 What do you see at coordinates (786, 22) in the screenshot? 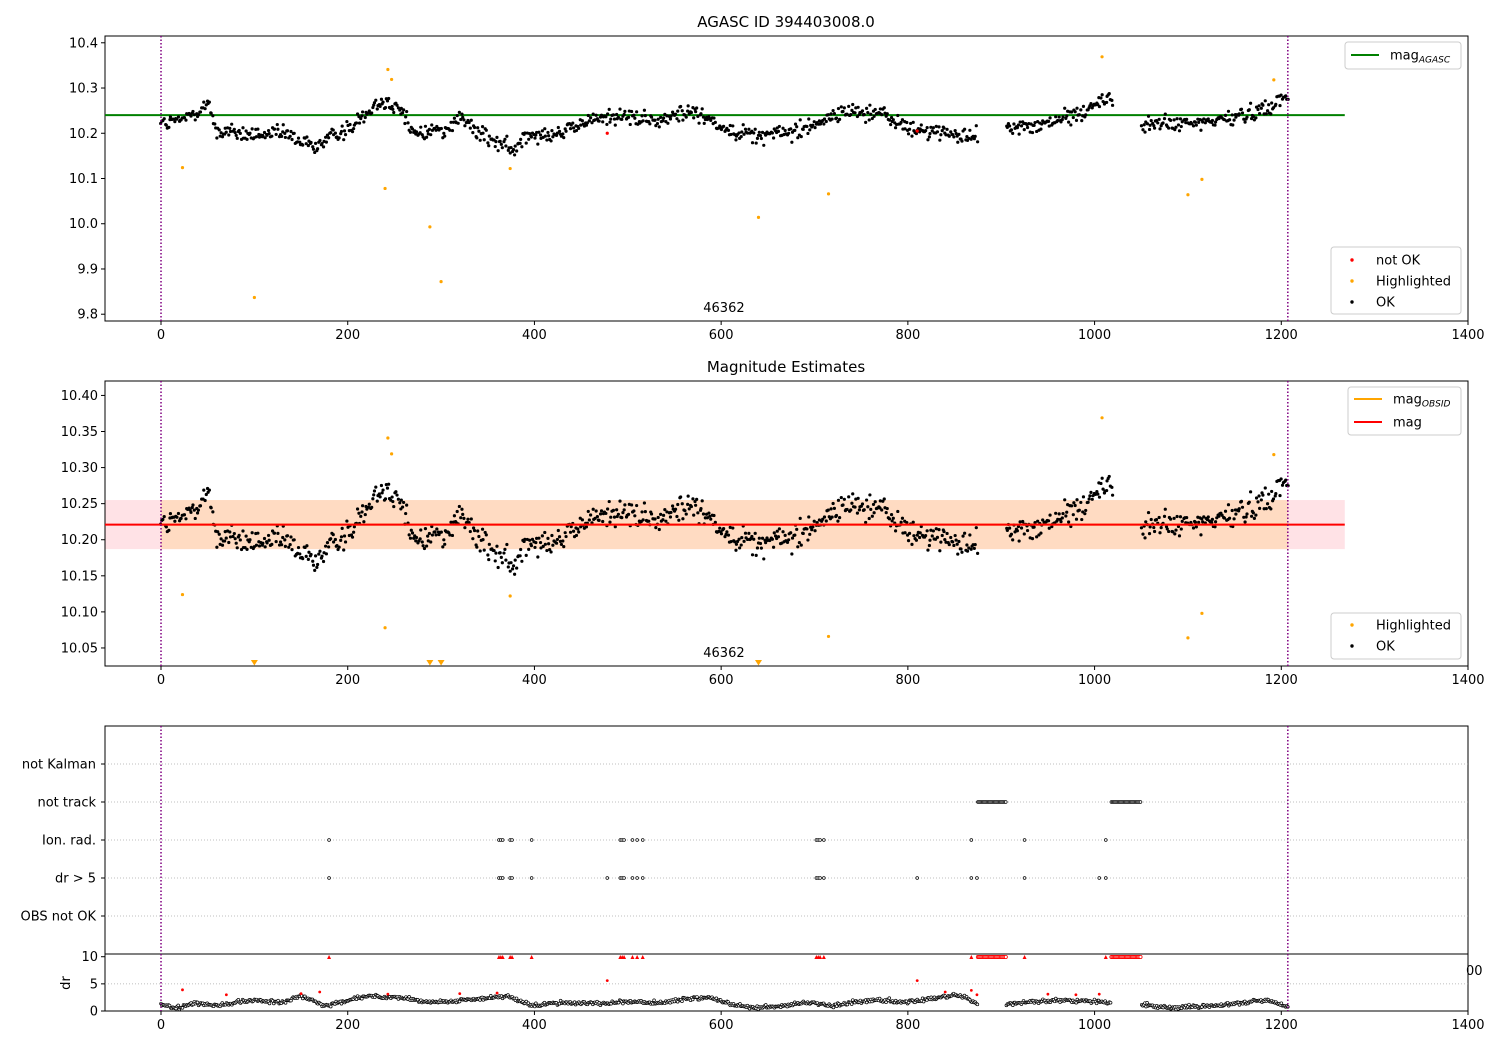
I see `figure-title: AGASC ID 394403008.0` at bounding box center [786, 22].